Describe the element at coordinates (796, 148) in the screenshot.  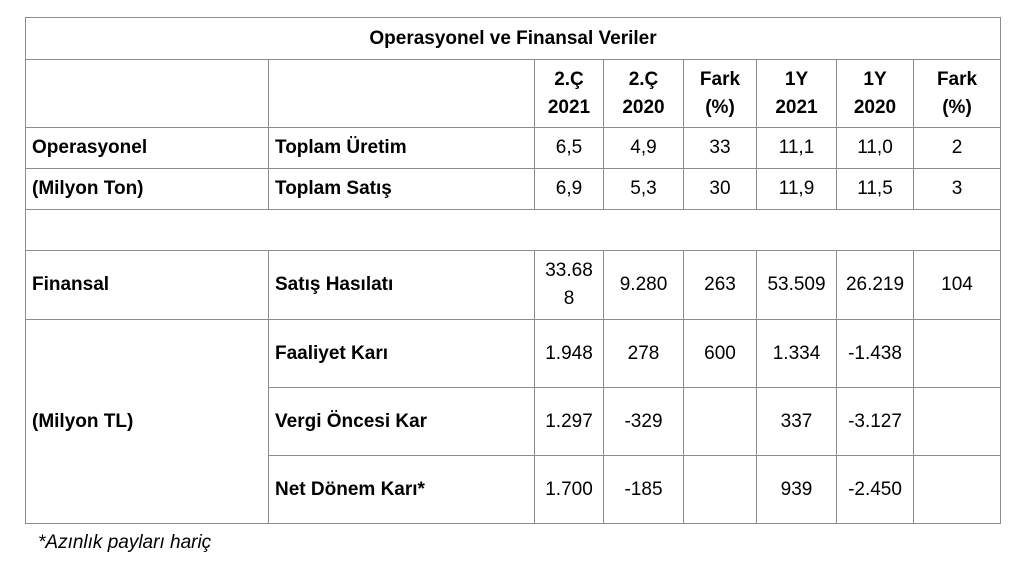
I see `cell-value: 11,1` at that location.